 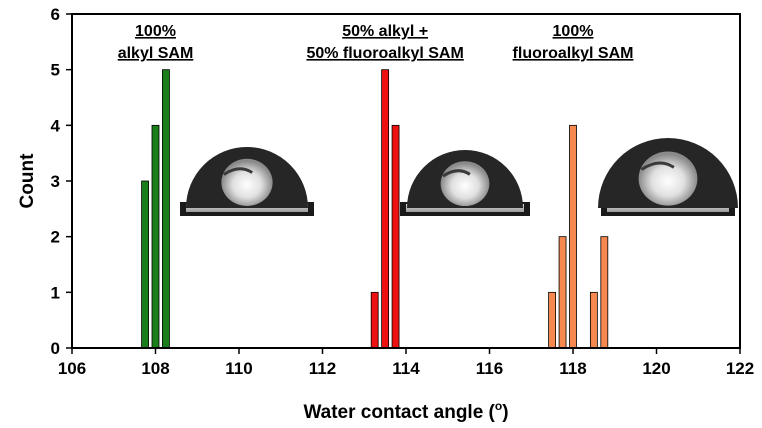 What do you see at coordinates (55, 14) in the screenshot?
I see `y-tick-label: 6` at bounding box center [55, 14].